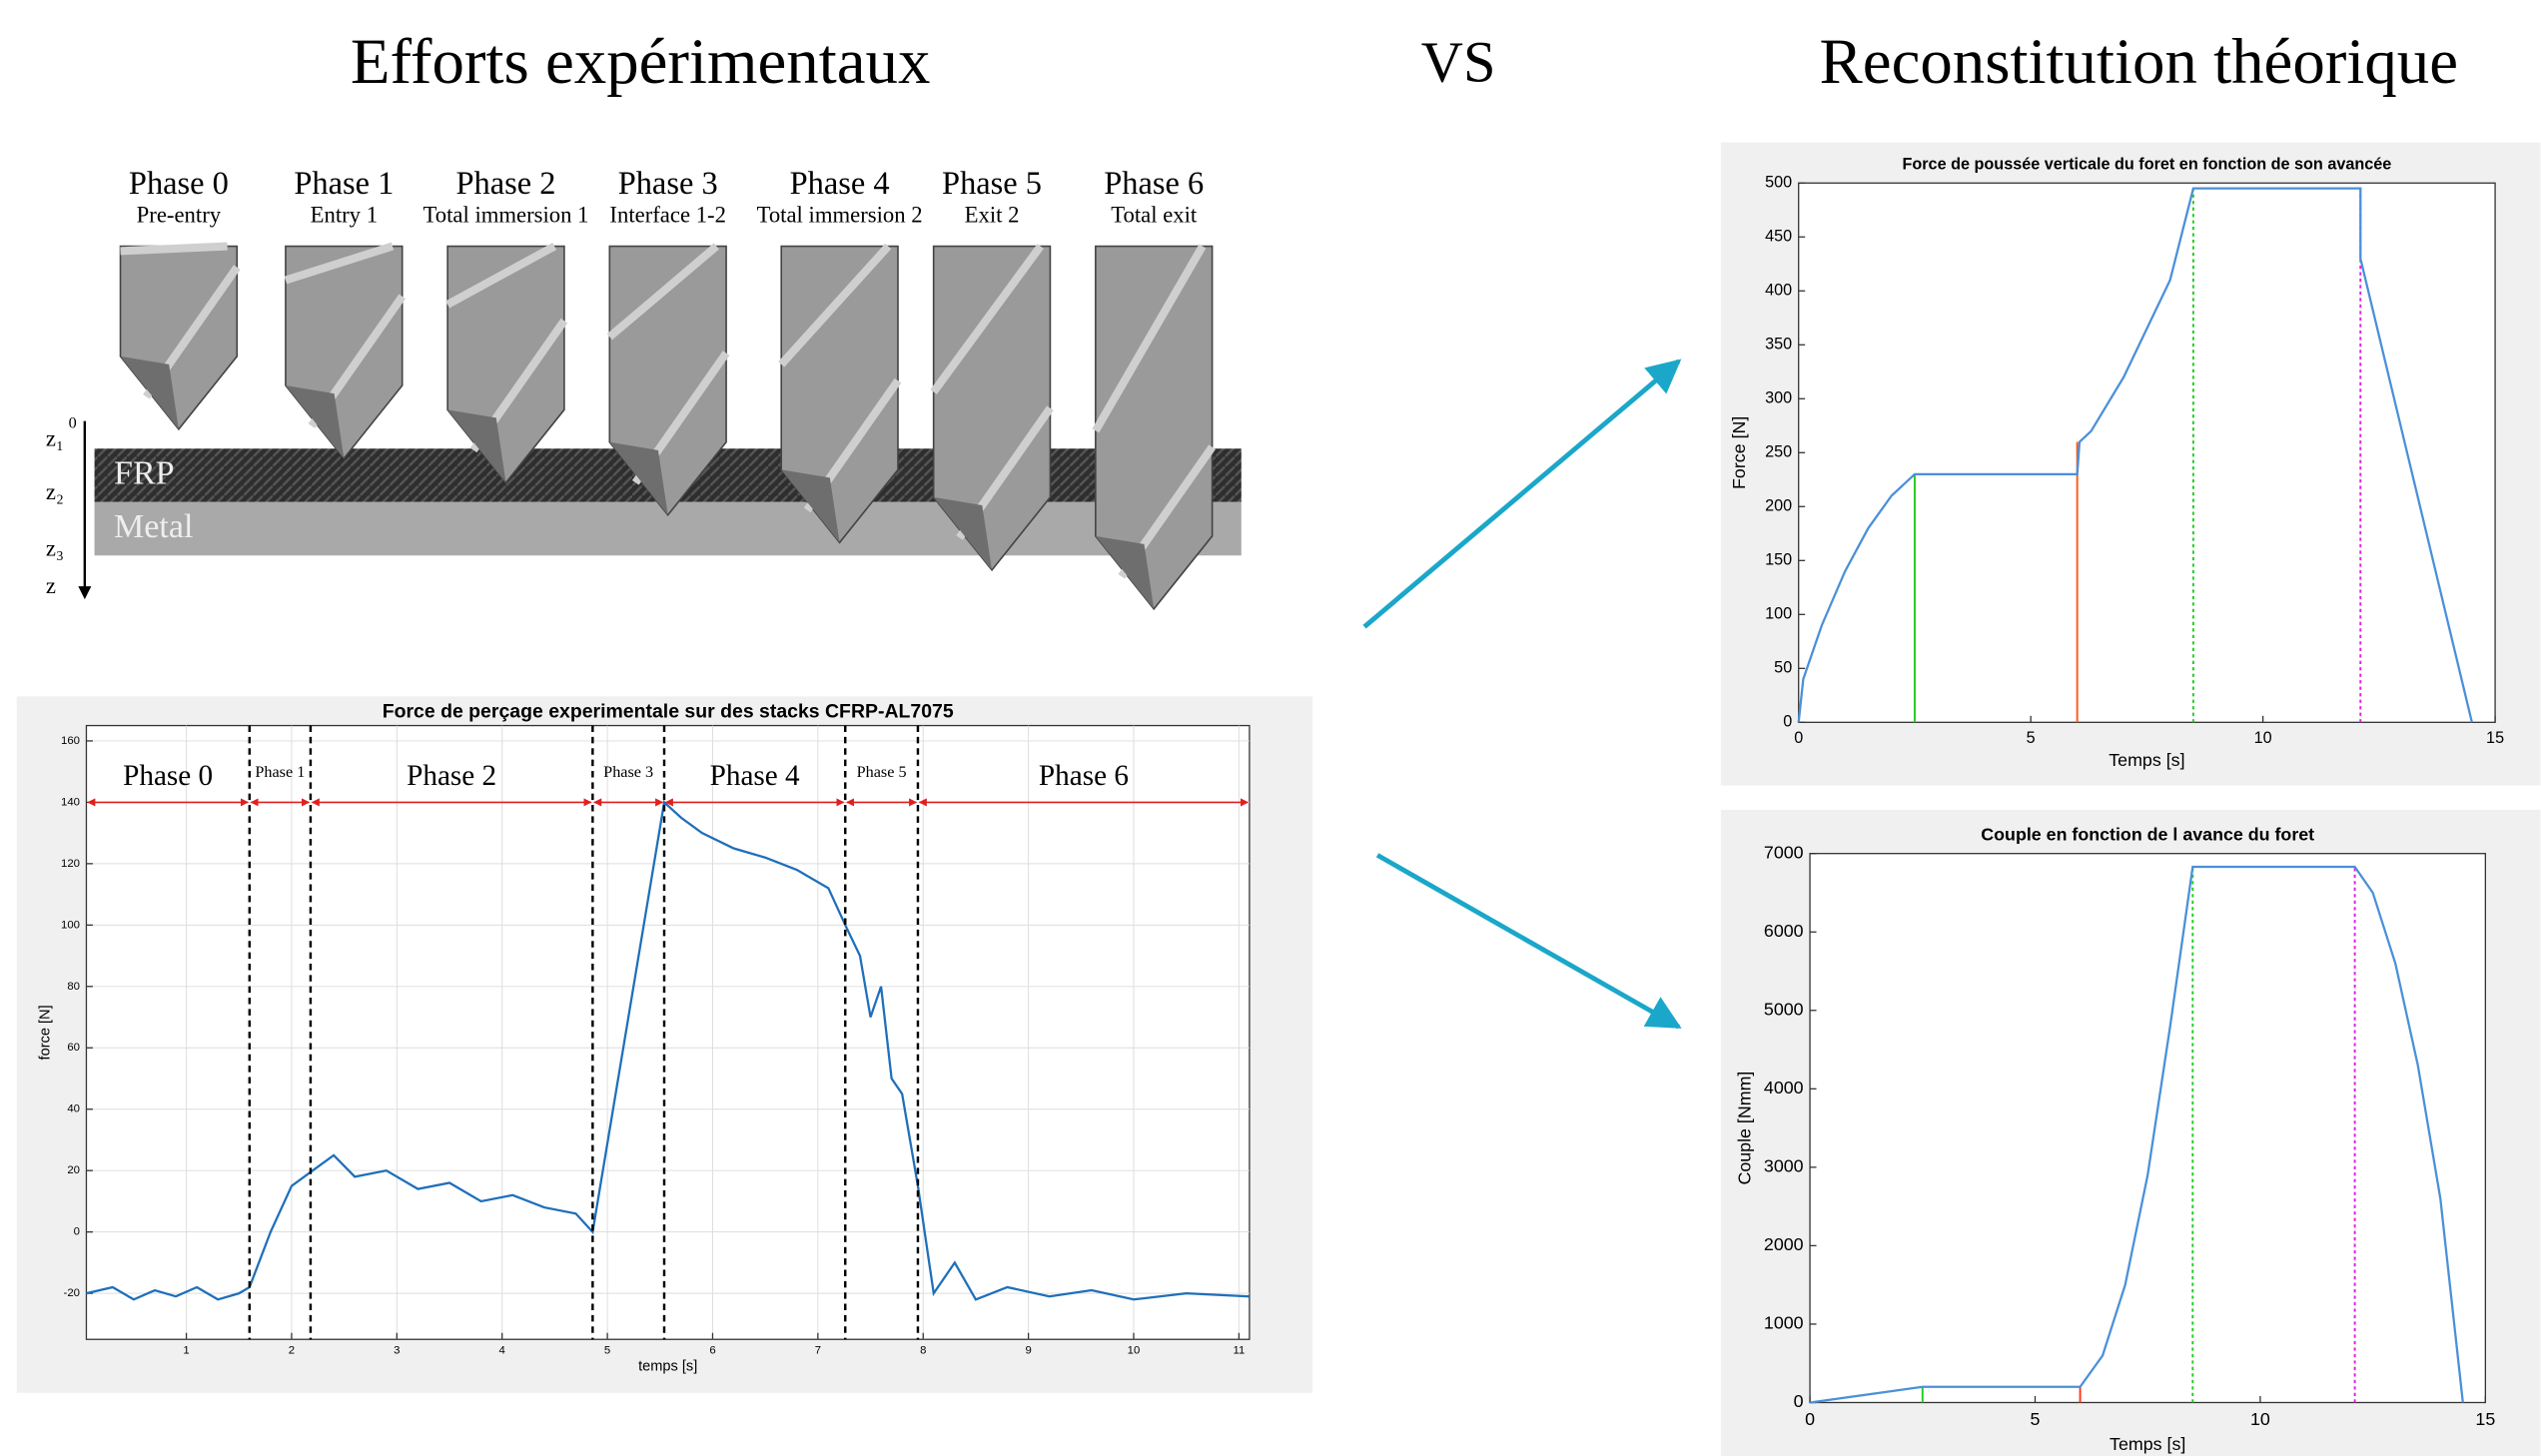  I want to click on phase-label: Phase 0, so click(168, 776).